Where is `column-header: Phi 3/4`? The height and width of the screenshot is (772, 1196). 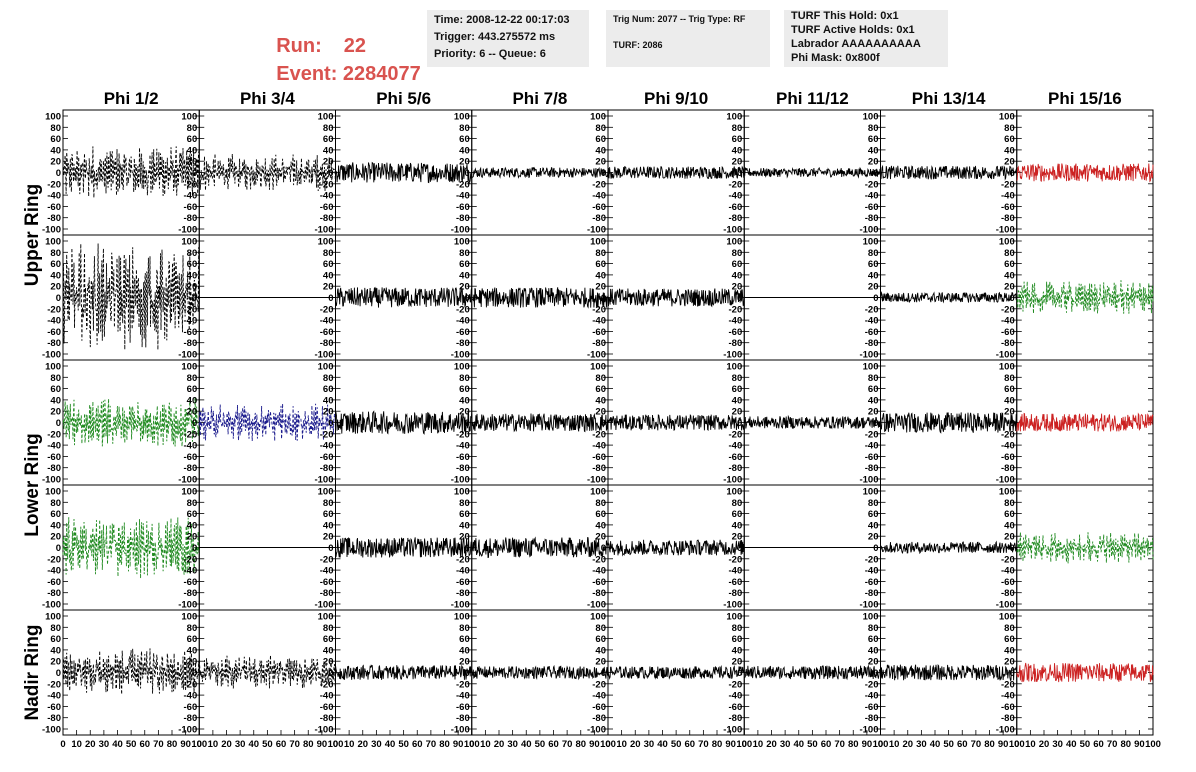
column-header: Phi 3/4 is located at coordinates (267, 98).